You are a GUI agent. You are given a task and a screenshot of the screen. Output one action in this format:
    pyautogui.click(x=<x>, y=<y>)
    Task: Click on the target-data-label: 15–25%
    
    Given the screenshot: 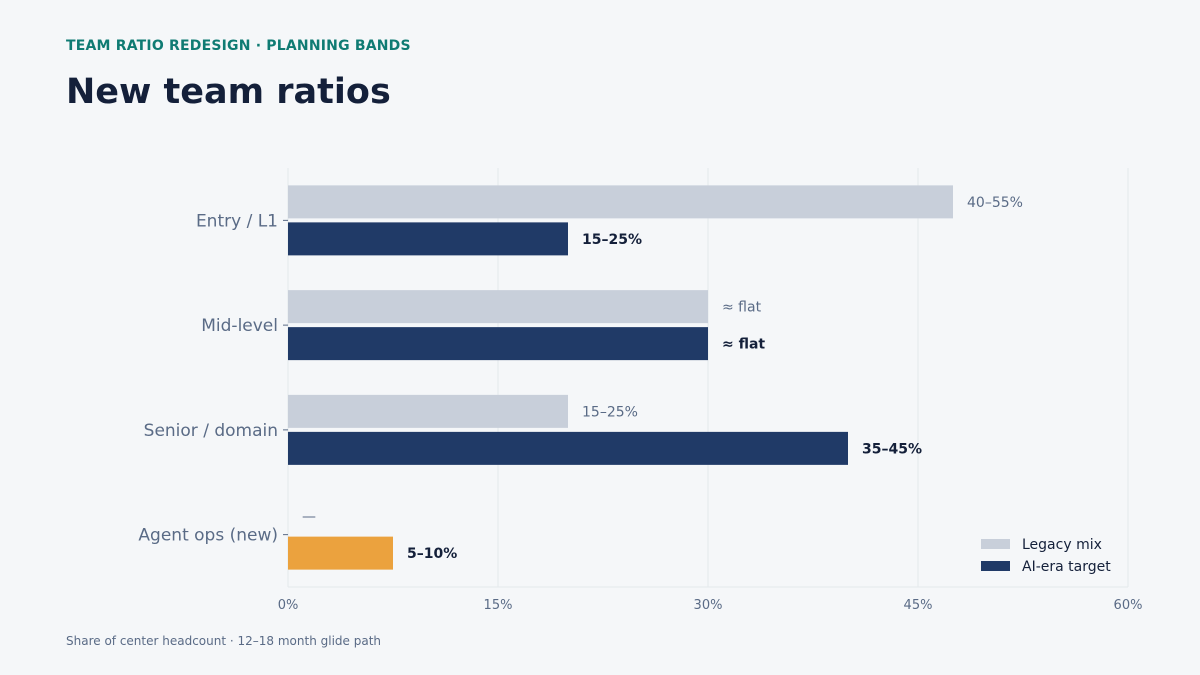 What is the action you would take?
    pyautogui.click(x=612, y=240)
    